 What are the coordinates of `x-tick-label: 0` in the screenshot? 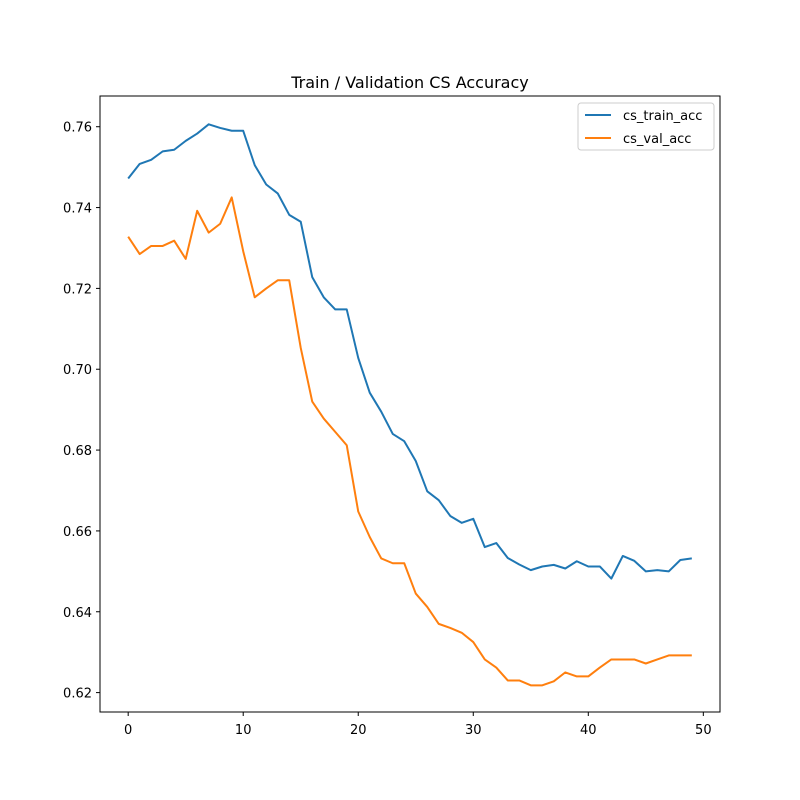 It's located at (128, 730).